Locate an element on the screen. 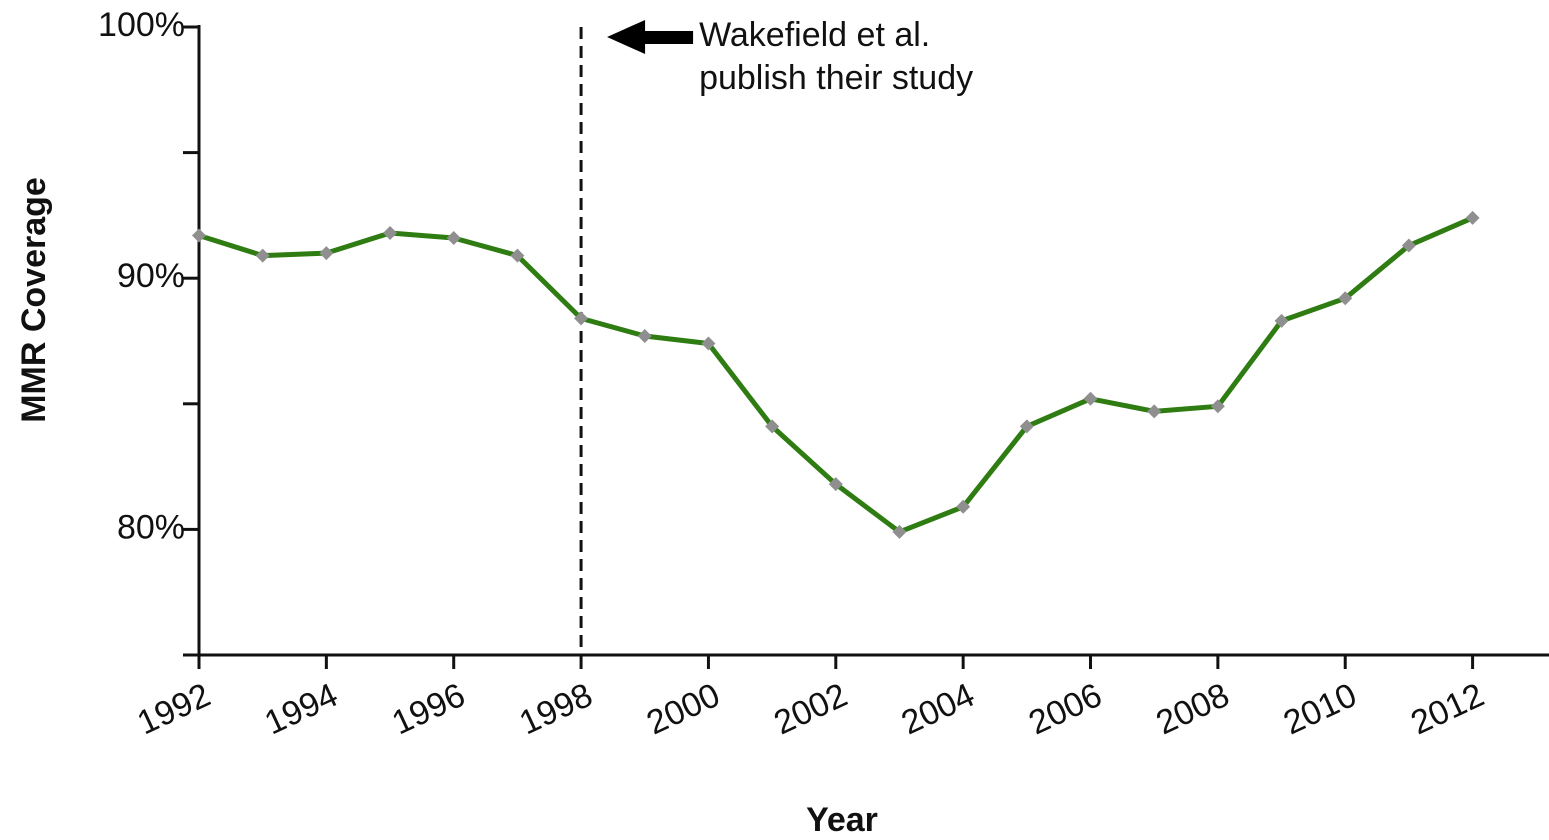  x-tick-label: 1992 is located at coordinates (174, 709).